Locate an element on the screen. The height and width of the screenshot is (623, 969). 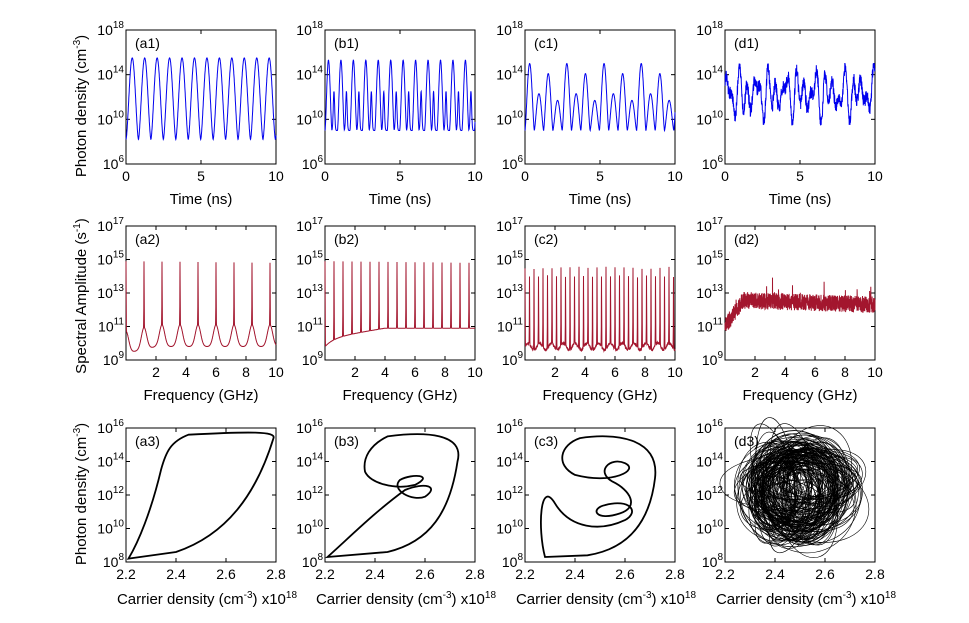
time-series-panel: 0 5 10 10⁶ 10¹⁰ 1014 1018 (c1) Time (ns) is located at coordinates (589, 114).